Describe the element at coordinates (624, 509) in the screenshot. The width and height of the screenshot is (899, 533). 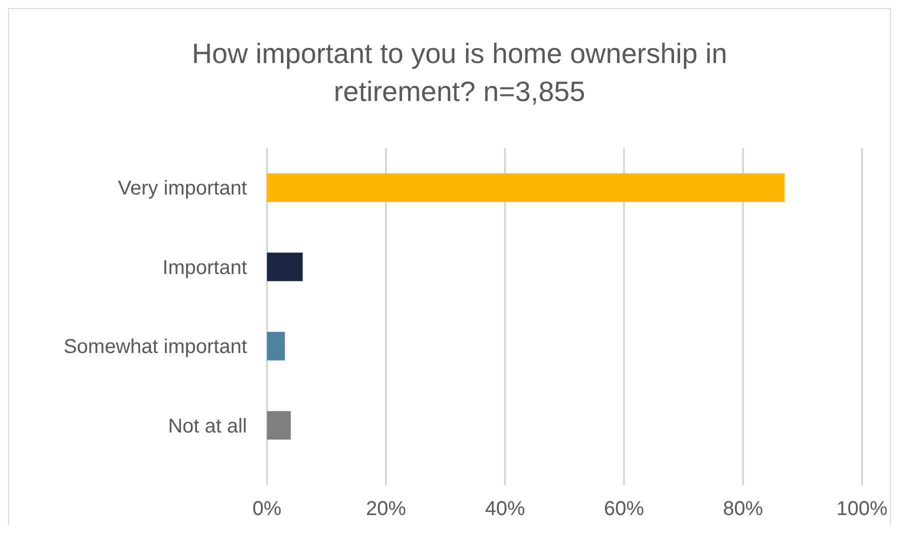
I see `x-tick-label: 60%` at that location.